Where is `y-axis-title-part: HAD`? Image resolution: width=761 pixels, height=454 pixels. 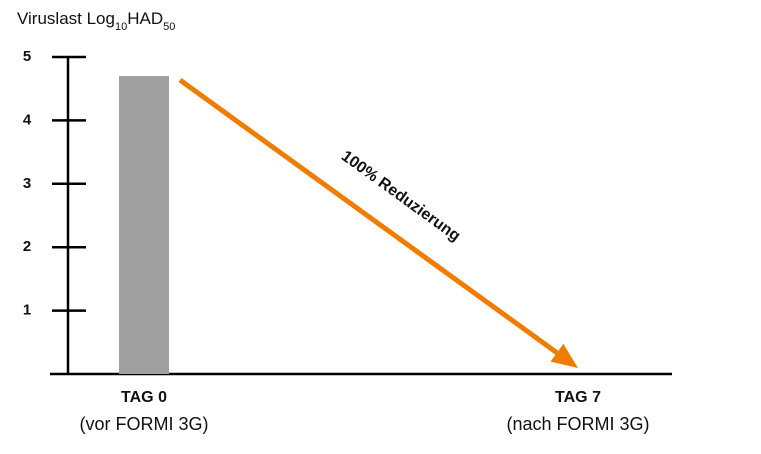 y-axis-title-part: HAD is located at coordinates (145, 18).